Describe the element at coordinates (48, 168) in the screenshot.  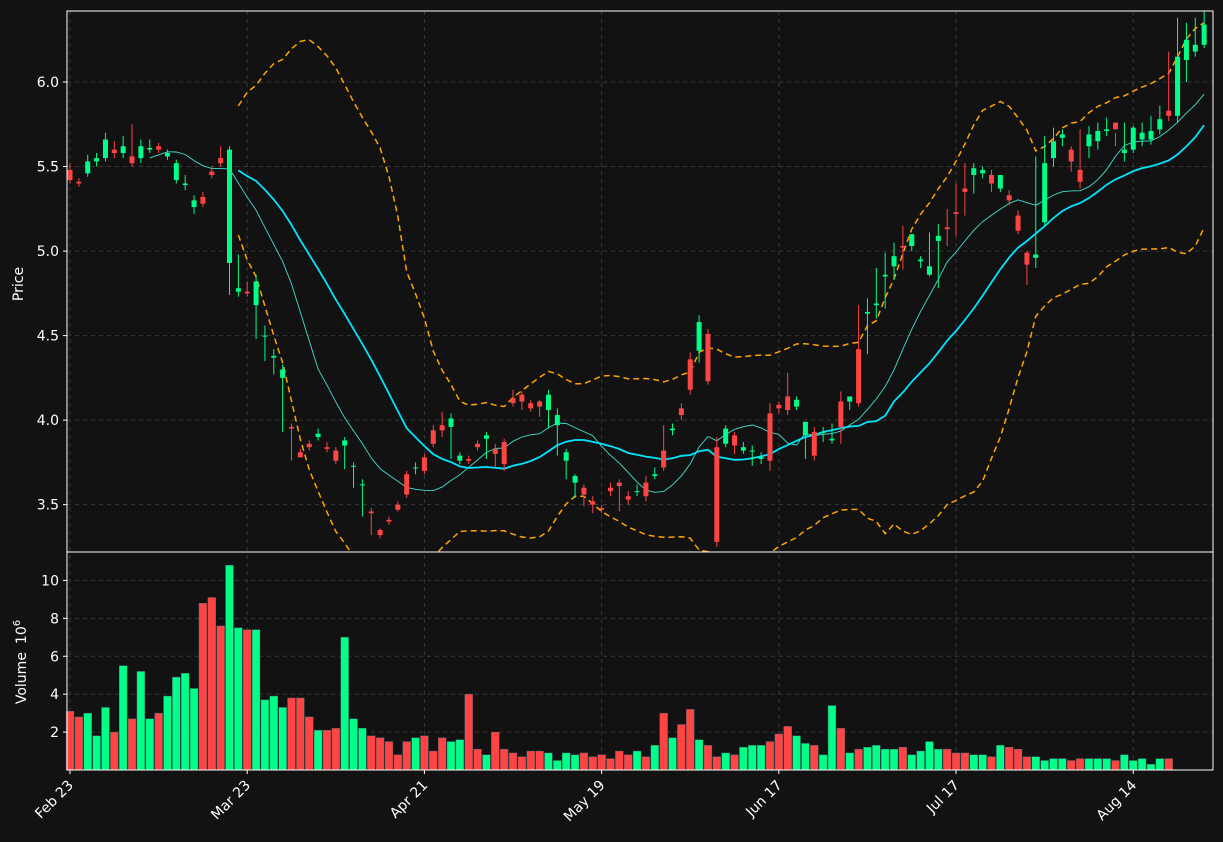
I see `price-tick-label: 5.5` at that location.